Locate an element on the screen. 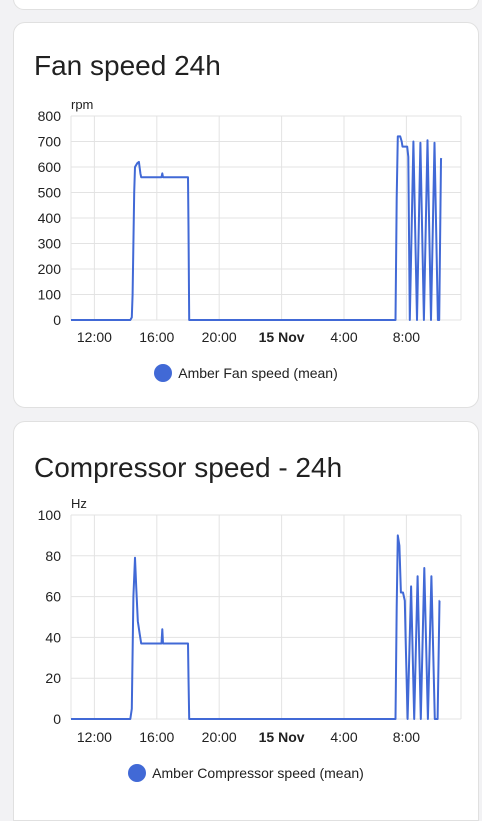 This screenshot has height=821, width=482. y-tick-label: 60 is located at coordinates (53, 597).